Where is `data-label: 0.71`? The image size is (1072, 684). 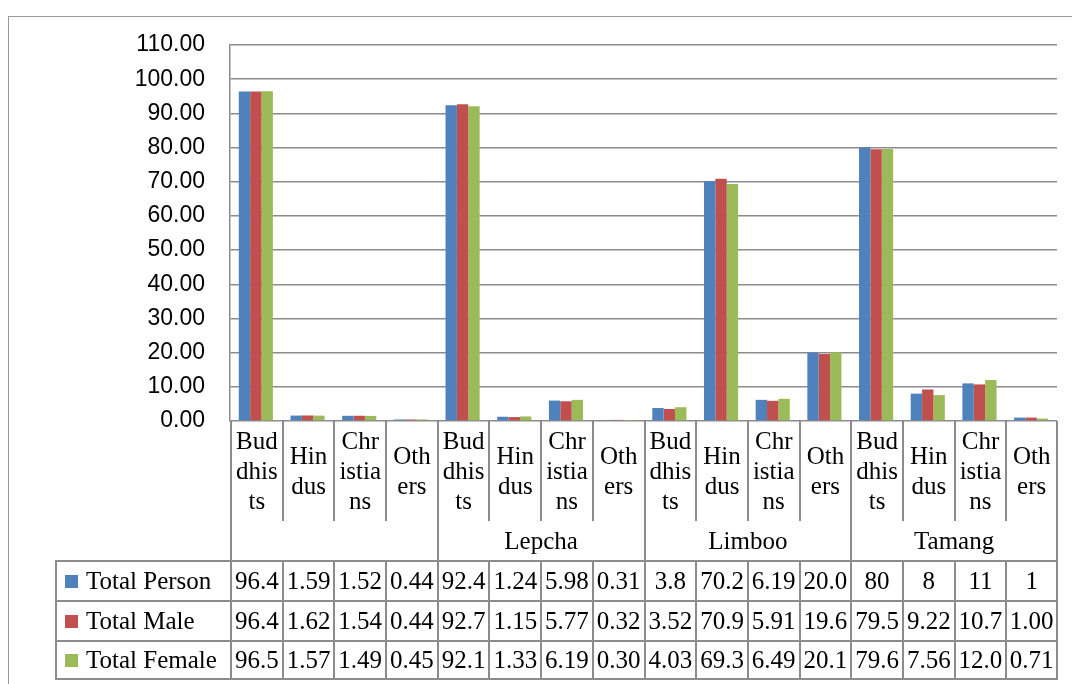 data-label: 0.71 is located at coordinates (1031, 660).